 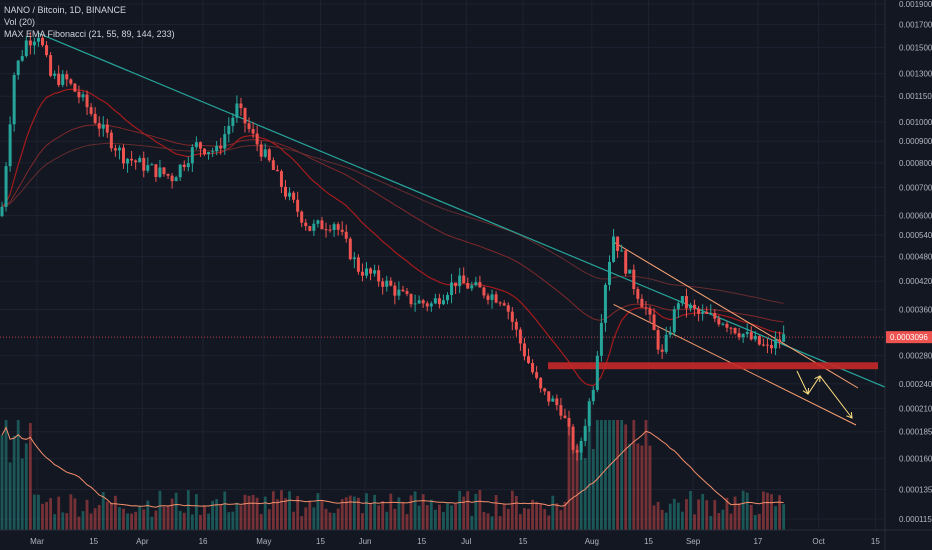 I want to click on symbol-title: NANO / Bitcoin, 1D, BINANCE, so click(x=65, y=10).